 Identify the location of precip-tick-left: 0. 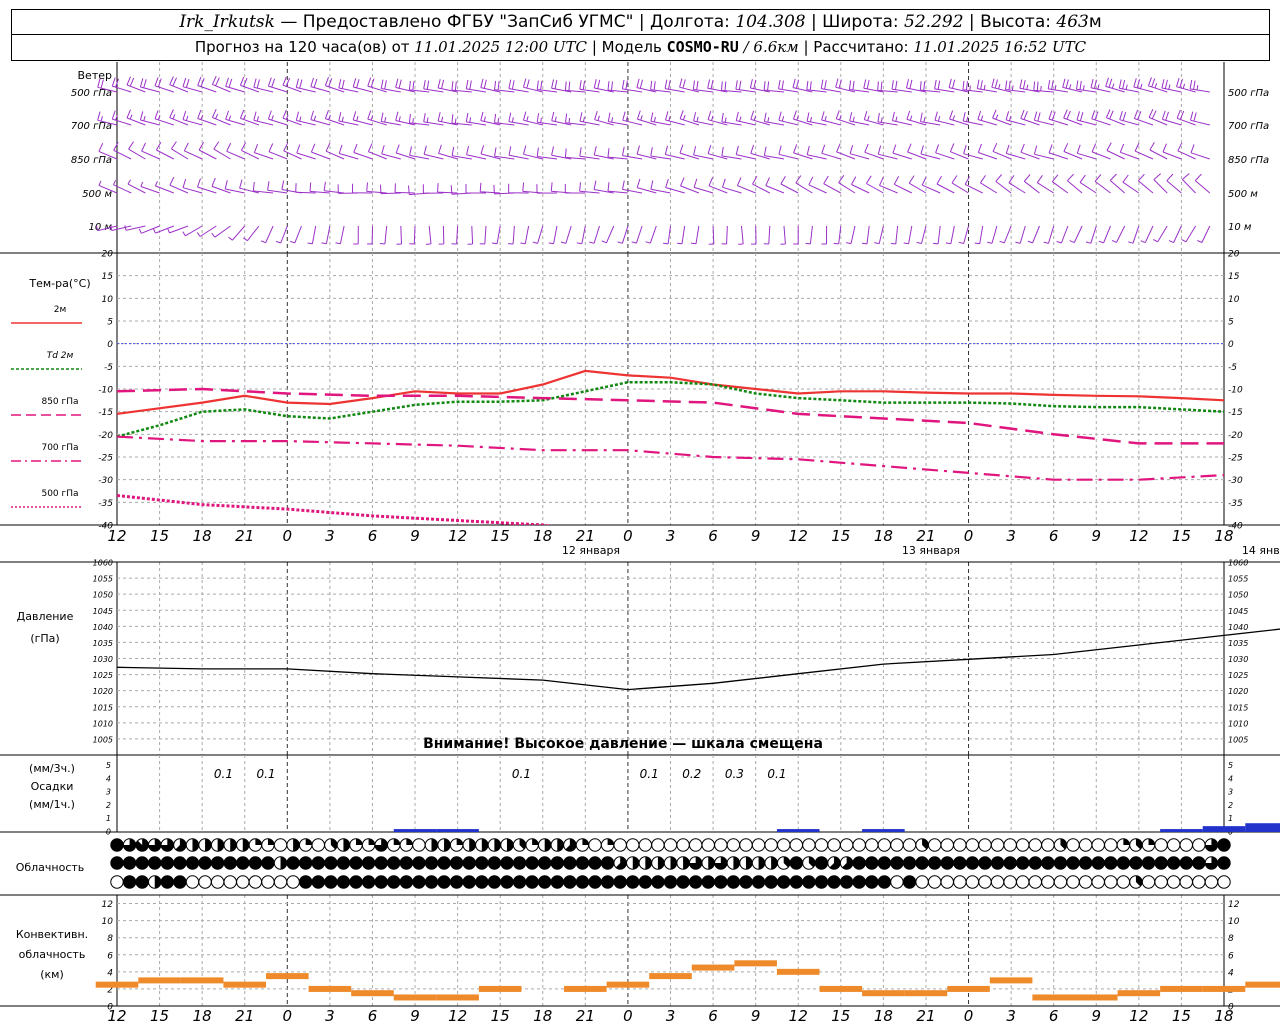
(108, 832).